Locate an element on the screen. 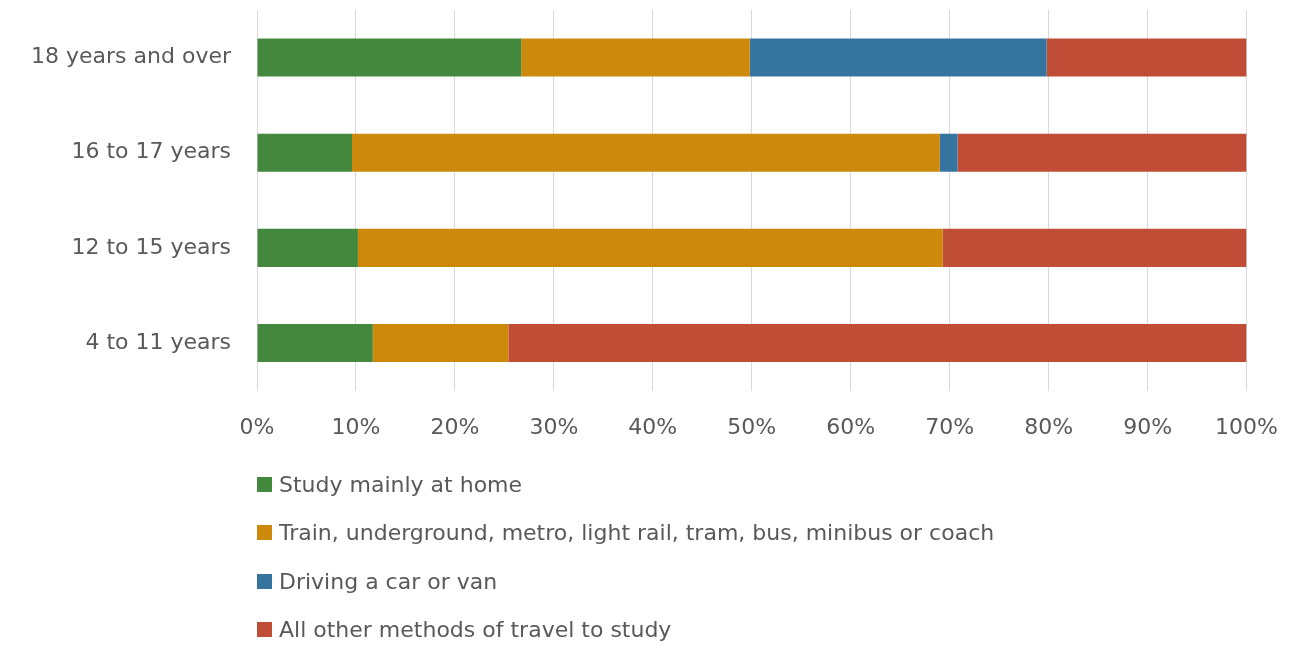 This screenshot has width=1302, height=645. x-tick-label: 100% is located at coordinates (1247, 426).